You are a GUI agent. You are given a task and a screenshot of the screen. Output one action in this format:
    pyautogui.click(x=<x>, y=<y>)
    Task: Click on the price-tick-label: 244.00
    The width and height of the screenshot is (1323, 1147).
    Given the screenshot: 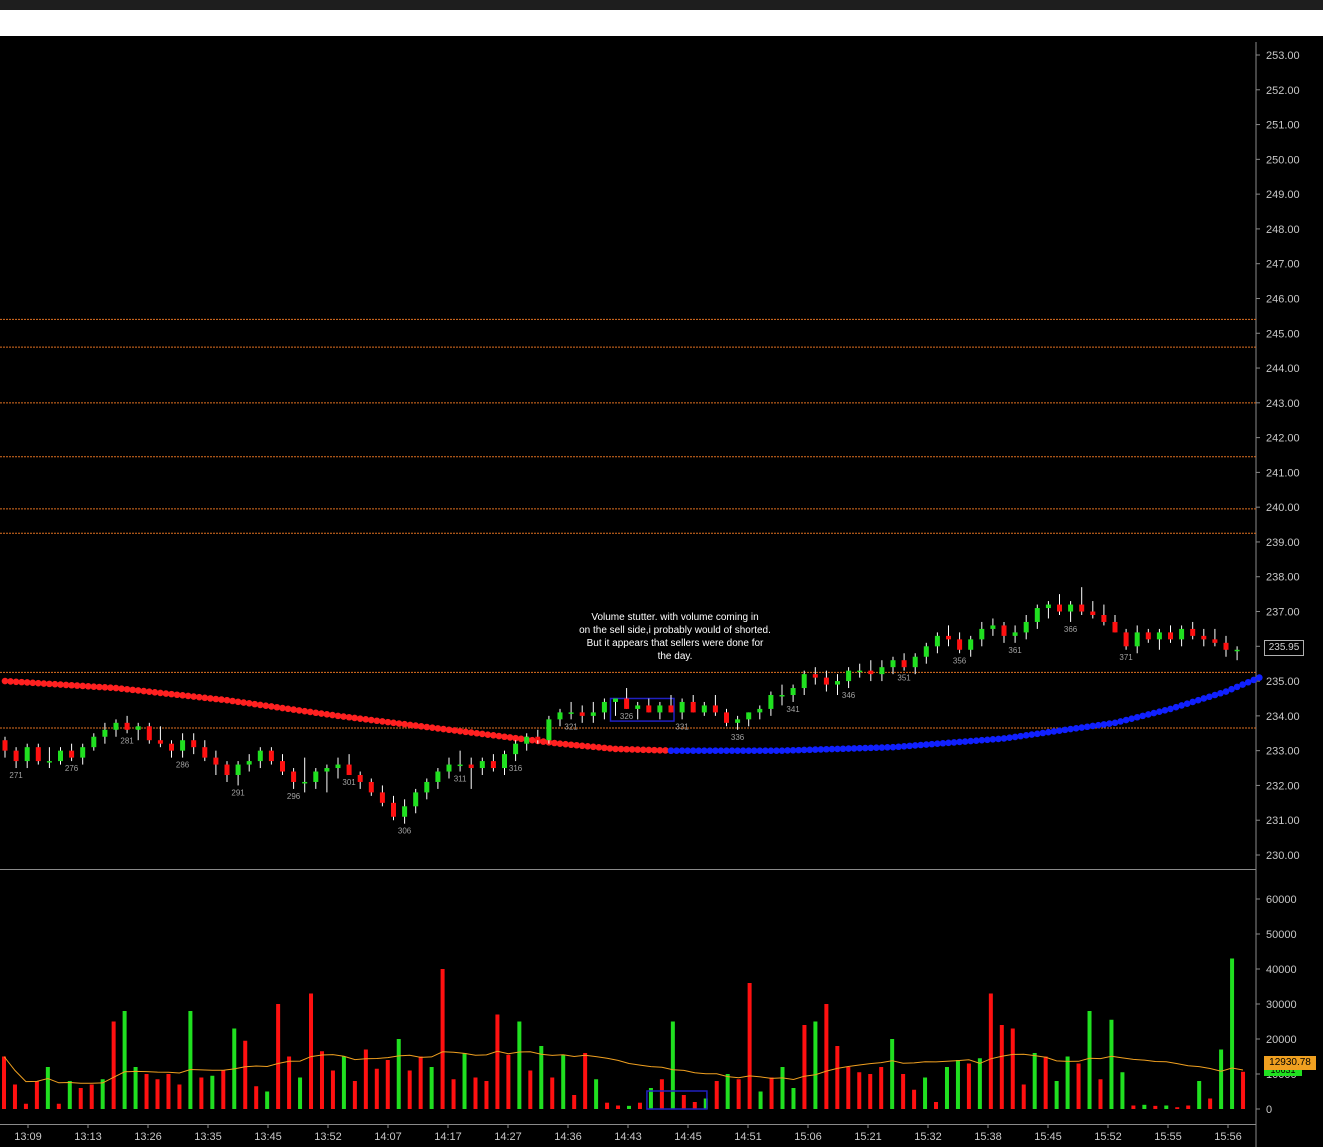 What is the action you would take?
    pyautogui.click(x=1283, y=369)
    